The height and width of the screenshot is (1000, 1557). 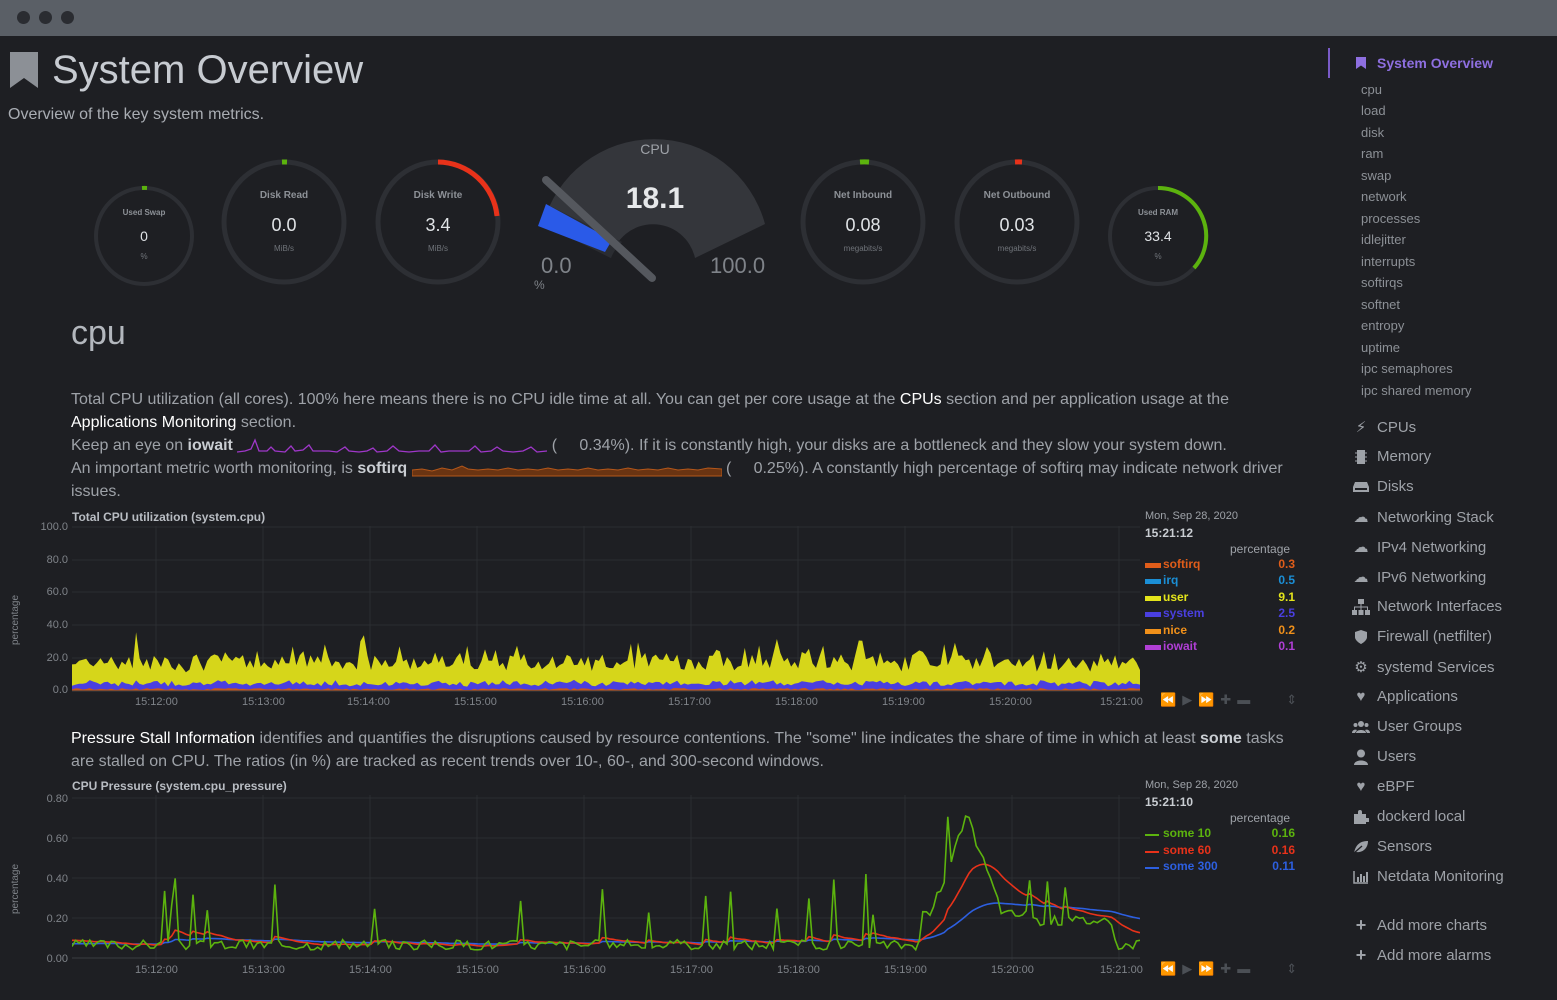 I want to click on sidebar-item-dockerd-local: dockerd local, so click(x=1408, y=816).